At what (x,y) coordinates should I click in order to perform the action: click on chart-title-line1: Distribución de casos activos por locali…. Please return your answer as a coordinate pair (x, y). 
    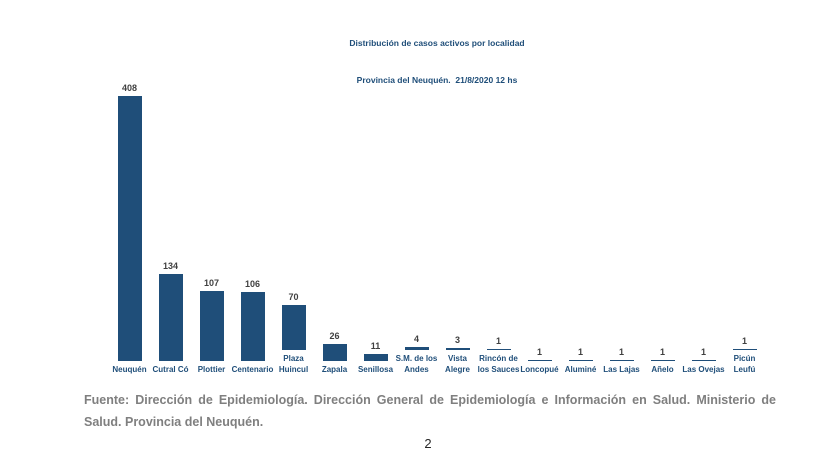
    Looking at the image, I should click on (437, 42).